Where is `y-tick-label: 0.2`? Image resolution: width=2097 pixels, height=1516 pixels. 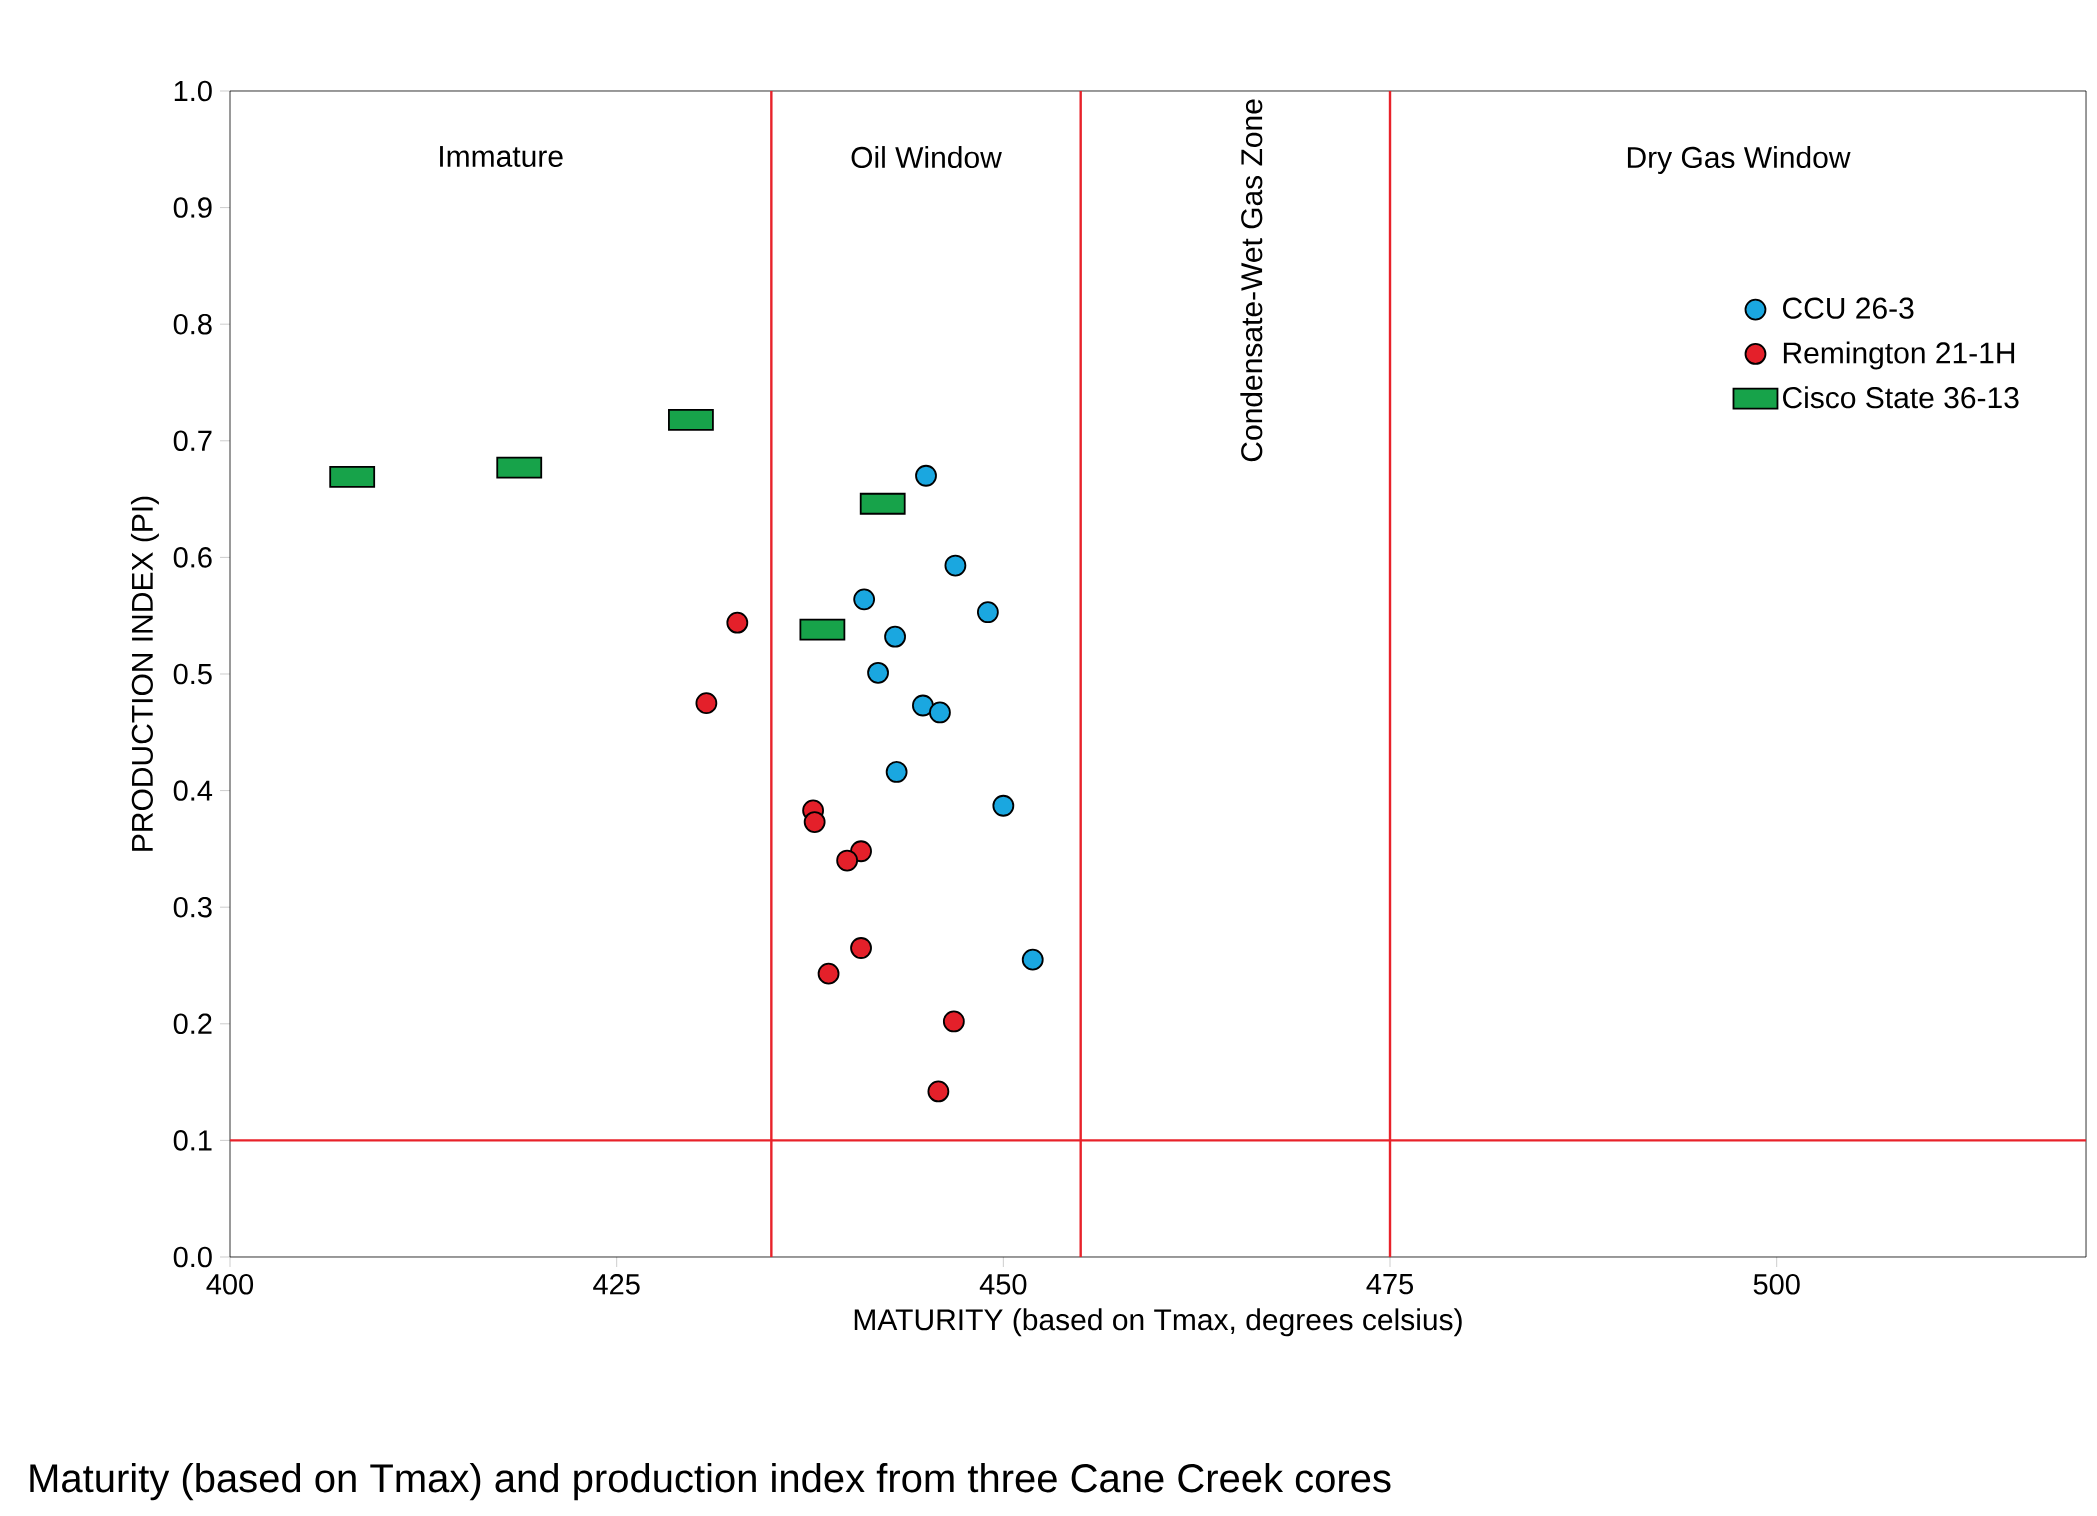 y-tick-label: 0.2 is located at coordinates (192, 1024).